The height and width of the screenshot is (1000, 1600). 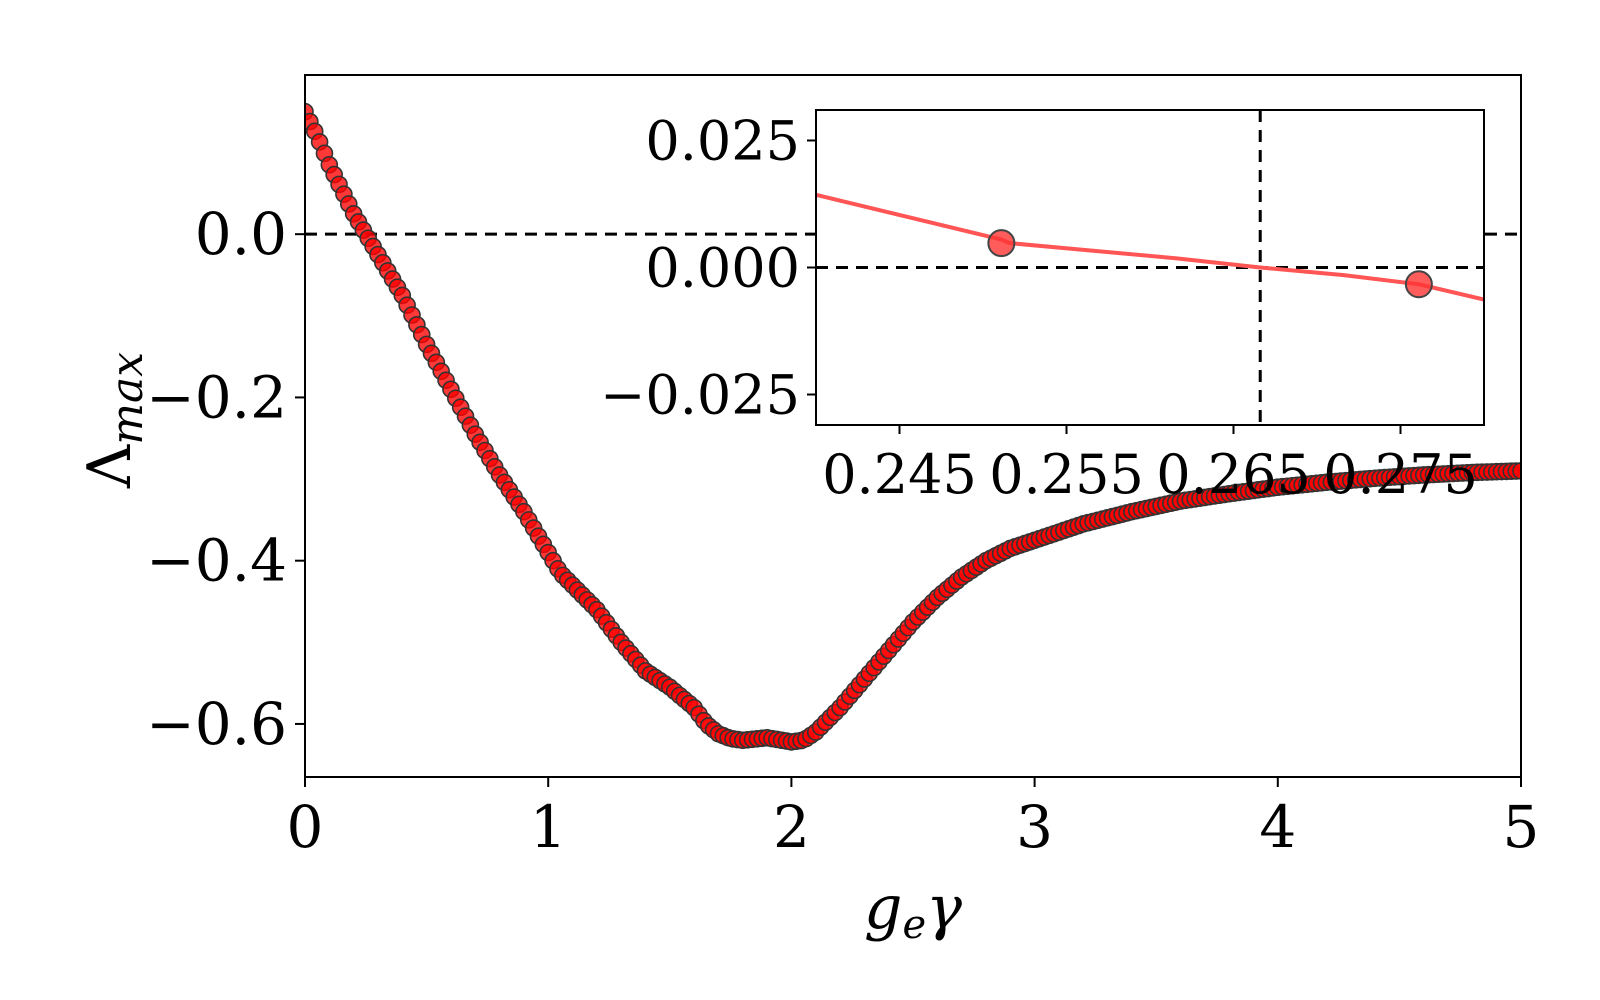 What do you see at coordinates (216, 561) in the screenshot?
I see `y-tick-label: −0.4` at bounding box center [216, 561].